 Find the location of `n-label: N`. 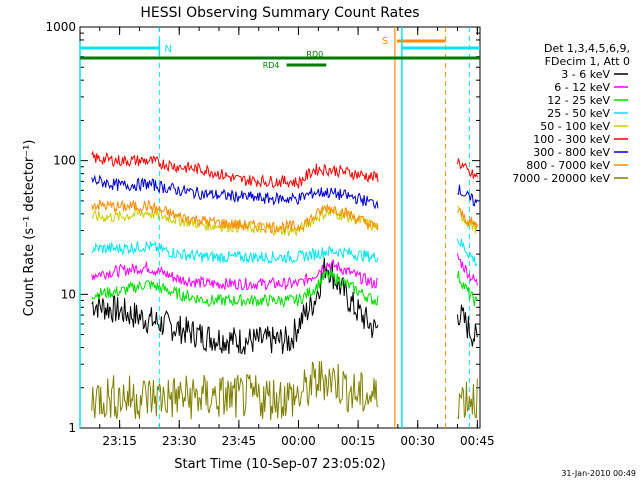

n-label: N is located at coordinates (167, 49).